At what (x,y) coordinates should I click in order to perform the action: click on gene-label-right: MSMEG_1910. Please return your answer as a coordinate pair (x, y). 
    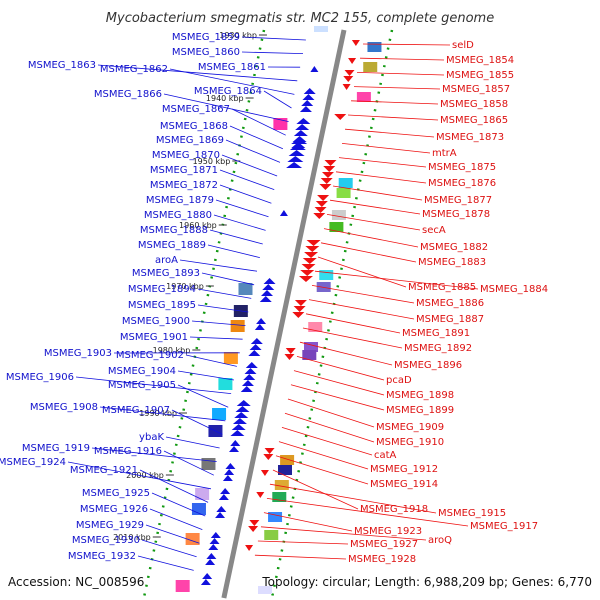
    Looking at the image, I should click on (410, 442).